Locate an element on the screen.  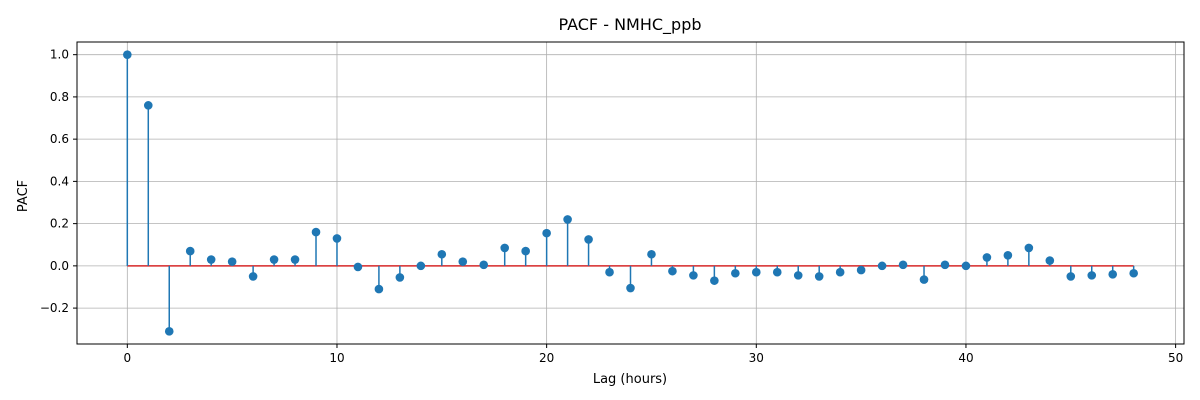
x-axis-ticks: 0 10 20 30 40 50 is located at coordinates (653, 354).